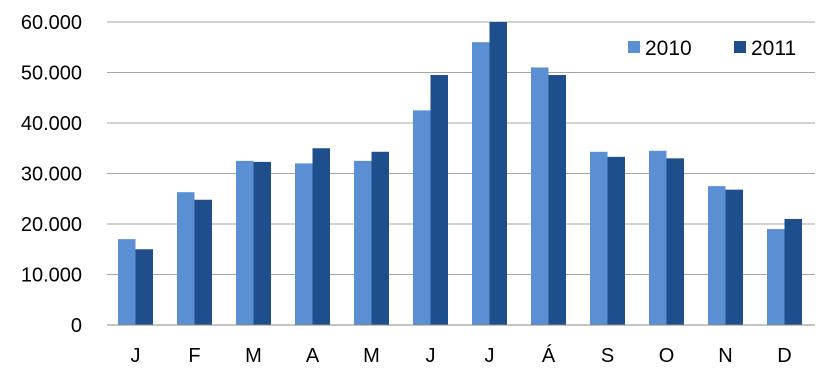 The height and width of the screenshot is (370, 821). I want to click on x-tick-label: O, so click(667, 356).